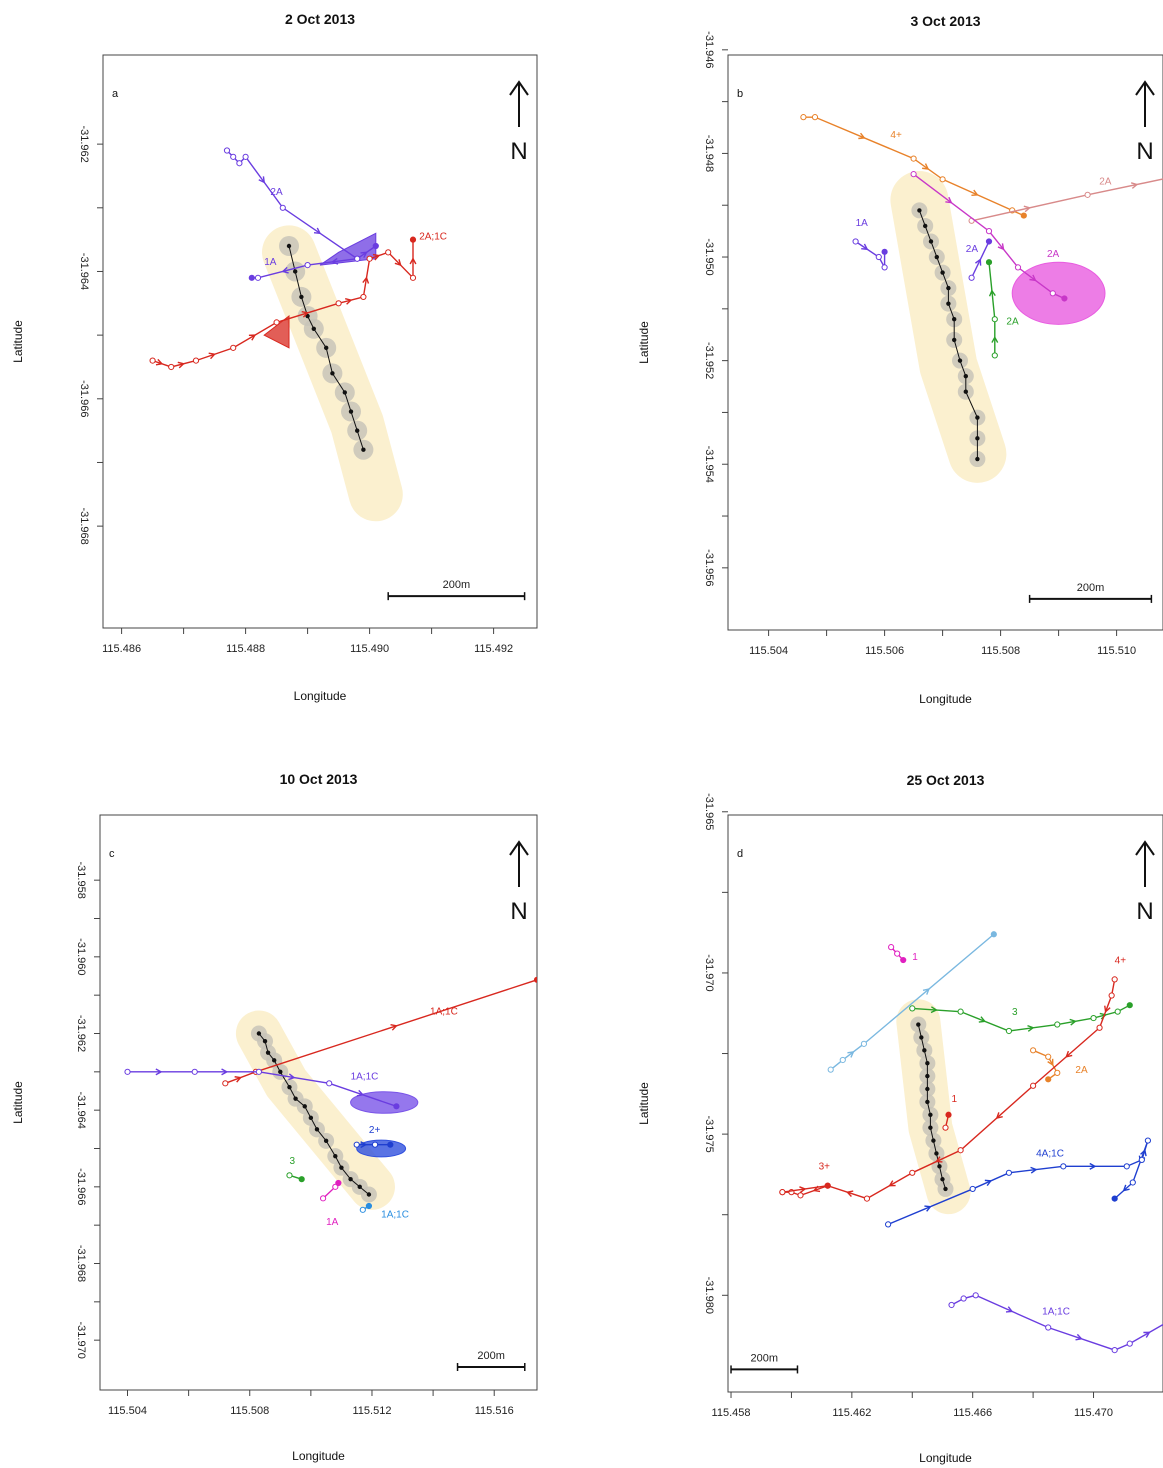  Describe the element at coordinates (81, 1033) in the screenshot. I see `y-tick-label: -31.962` at that location.